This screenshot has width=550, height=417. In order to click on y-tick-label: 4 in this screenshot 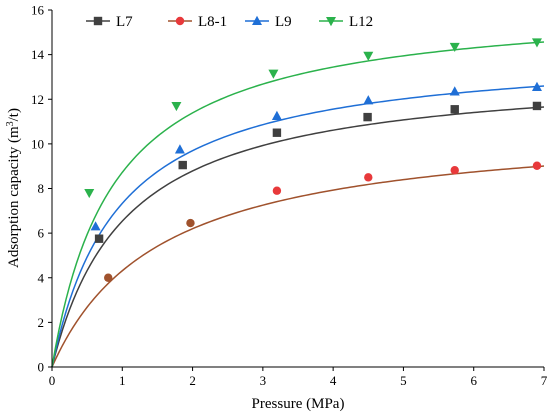, I will do `click(41, 277)`.